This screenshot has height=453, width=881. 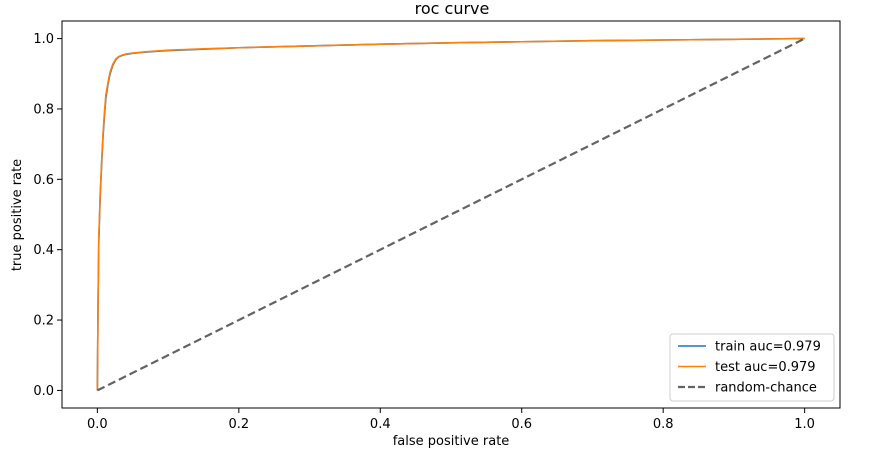 I want to click on legend-box, so click(x=752, y=367).